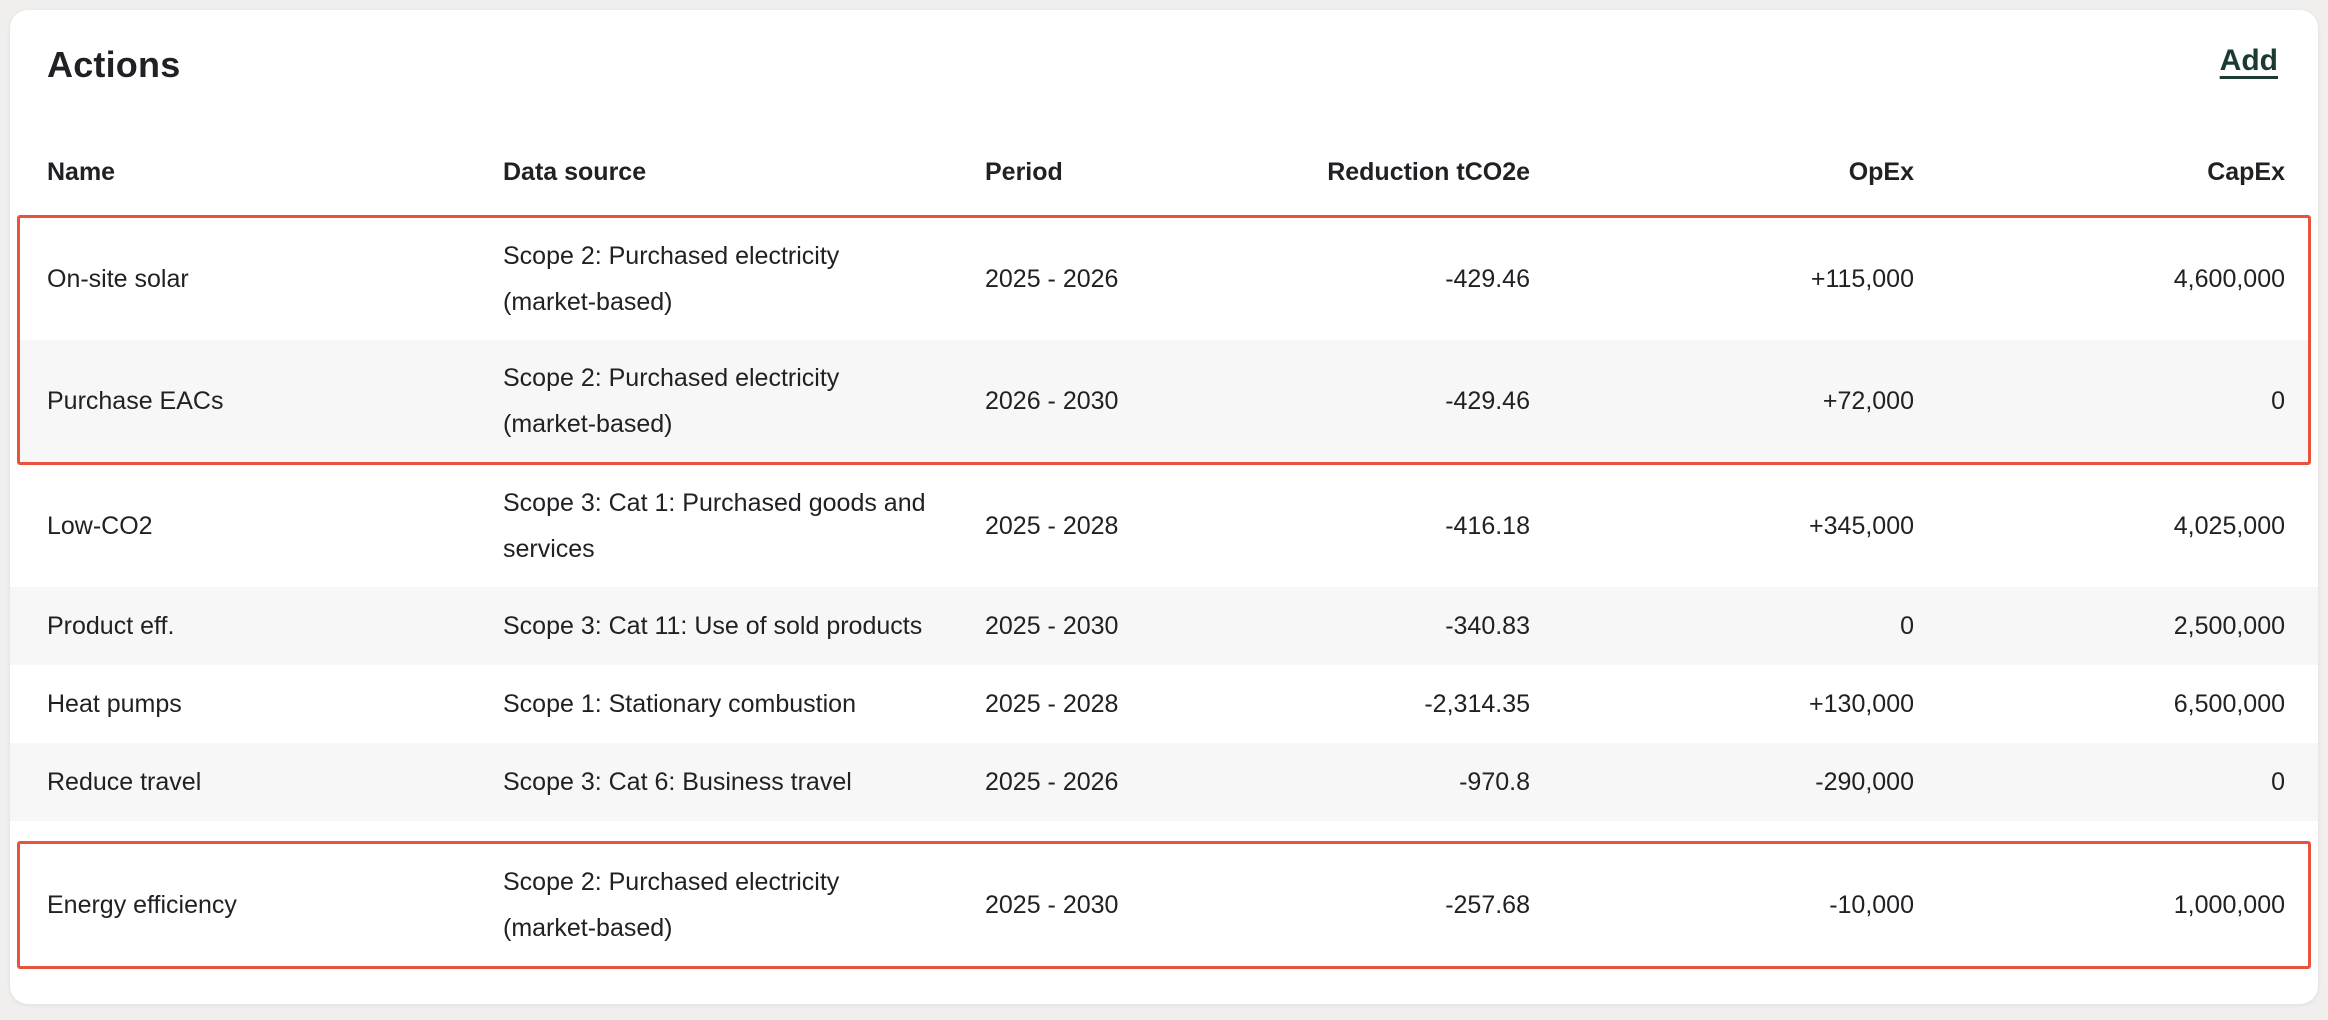  I want to click on cell-capex: 4,600,000, so click(2229, 279).